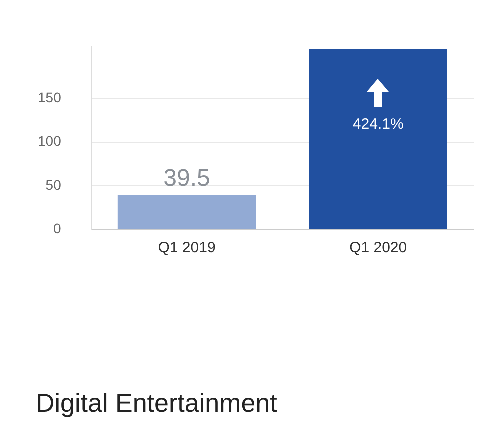 The width and height of the screenshot is (492, 439). What do you see at coordinates (187, 178) in the screenshot?
I see `data-label: 39.5` at bounding box center [187, 178].